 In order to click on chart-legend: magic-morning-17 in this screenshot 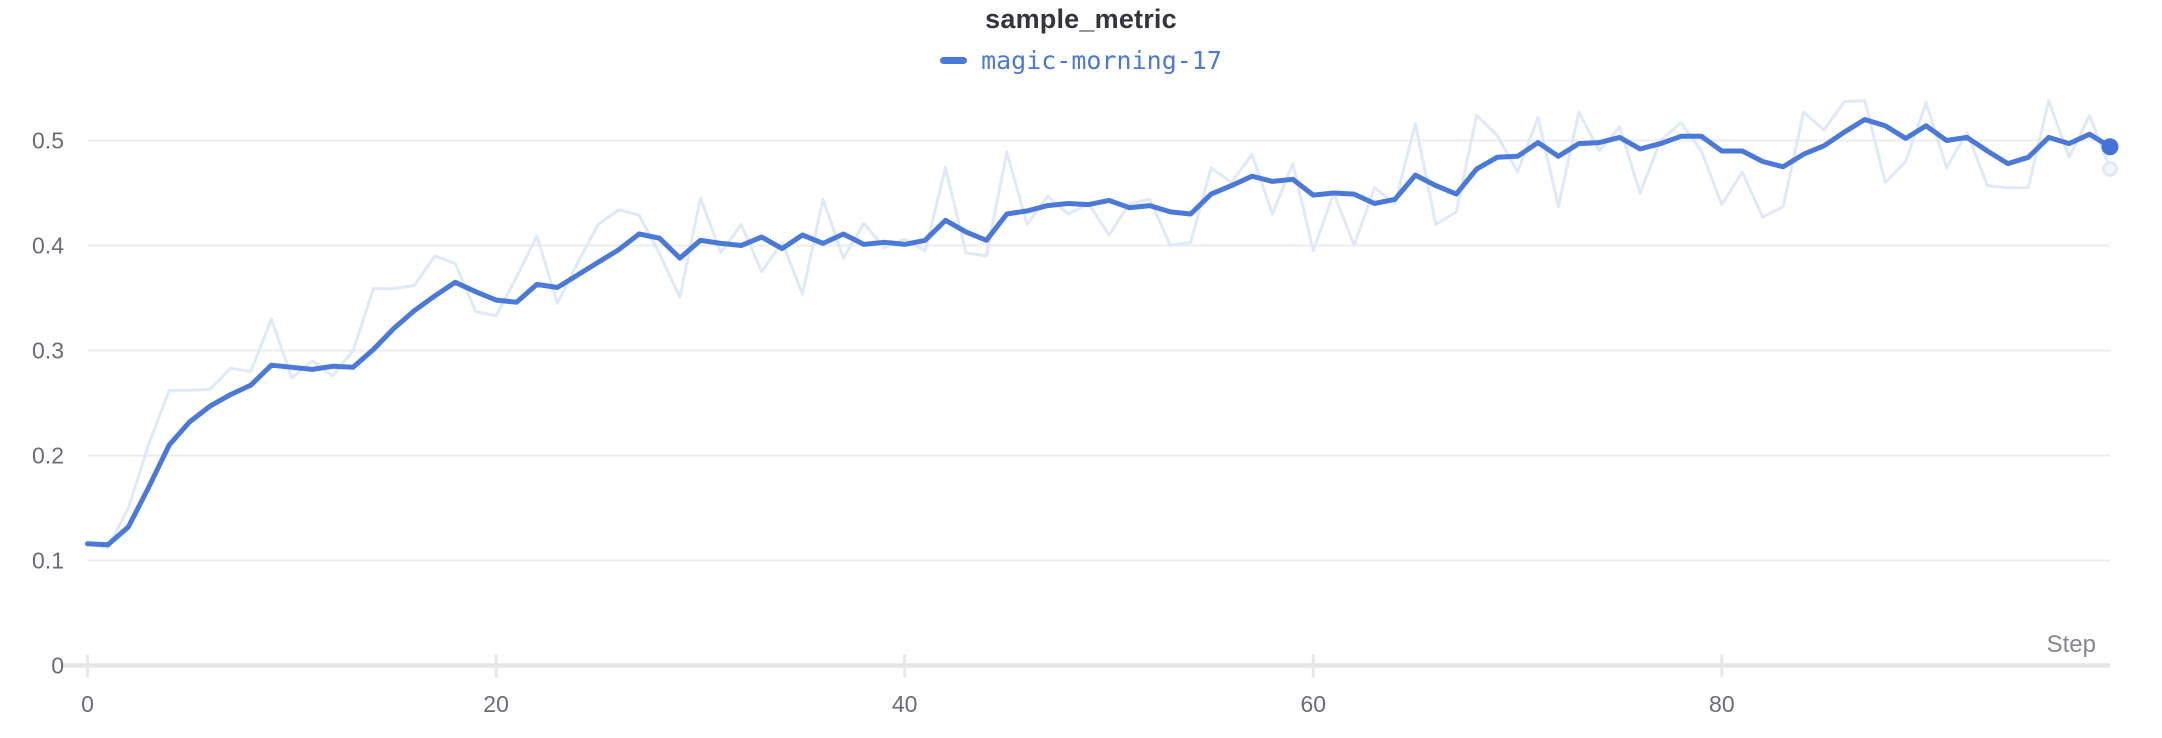, I will do `click(1081, 60)`.